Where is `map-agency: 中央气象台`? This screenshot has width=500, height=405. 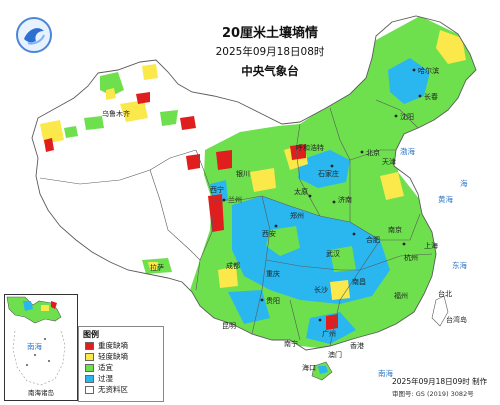 map-agency: 中央气象台 is located at coordinates (270, 71).